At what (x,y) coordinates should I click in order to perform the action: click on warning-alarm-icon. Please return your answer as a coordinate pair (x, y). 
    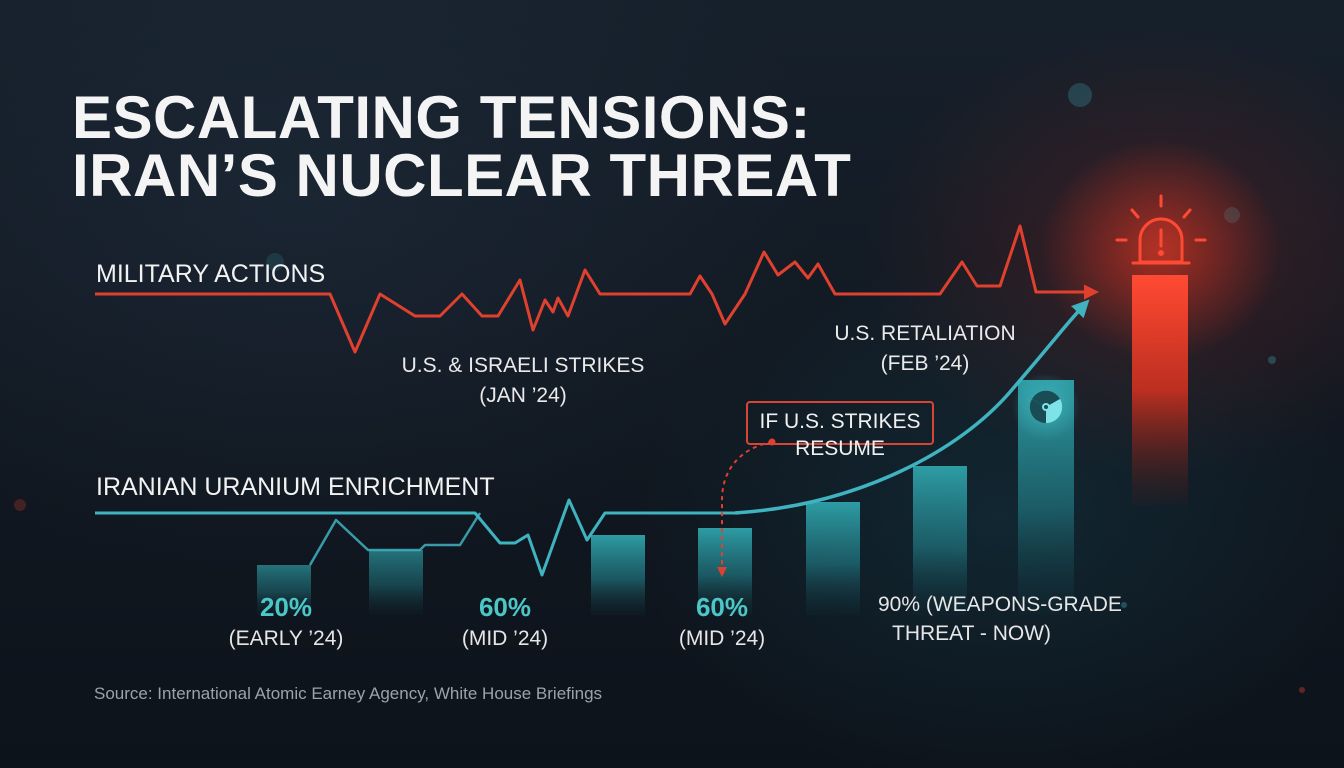
    Looking at the image, I should click on (1161, 229).